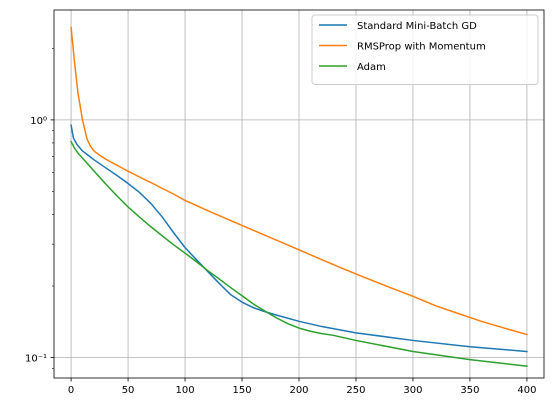 This screenshot has height=413, width=558. I want to click on y-tick-label: 10⁰, so click(38, 121).